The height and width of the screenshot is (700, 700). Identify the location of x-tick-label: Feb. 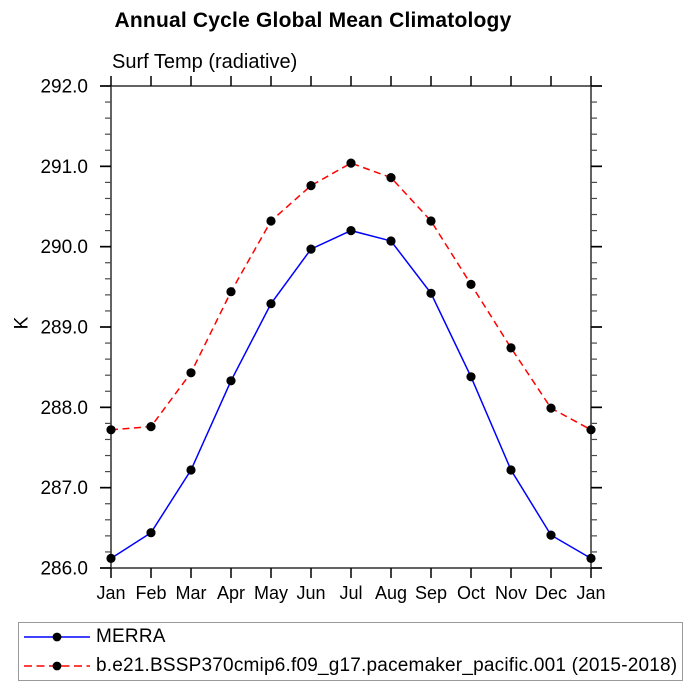
(150, 593).